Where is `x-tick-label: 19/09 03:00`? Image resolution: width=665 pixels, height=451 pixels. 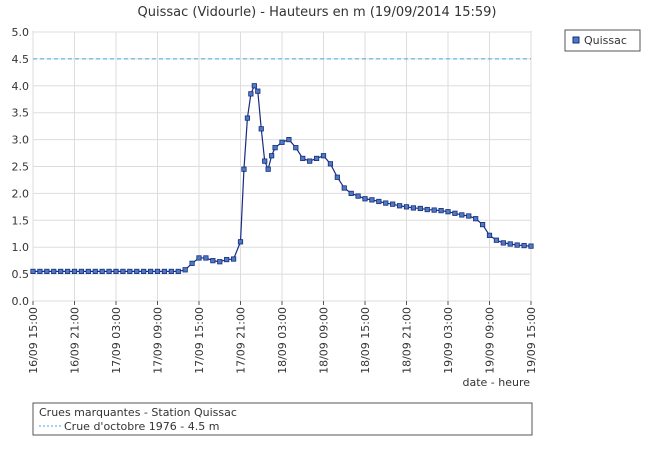 x-tick-label: 19/09 03:00 is located at coordinates (448, 340).